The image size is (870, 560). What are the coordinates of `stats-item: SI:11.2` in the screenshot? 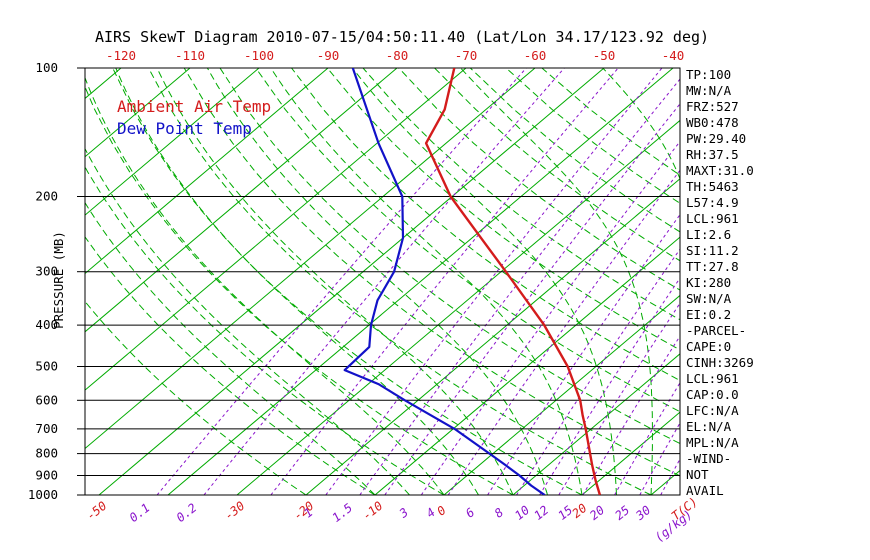 It's located at (712, 250).